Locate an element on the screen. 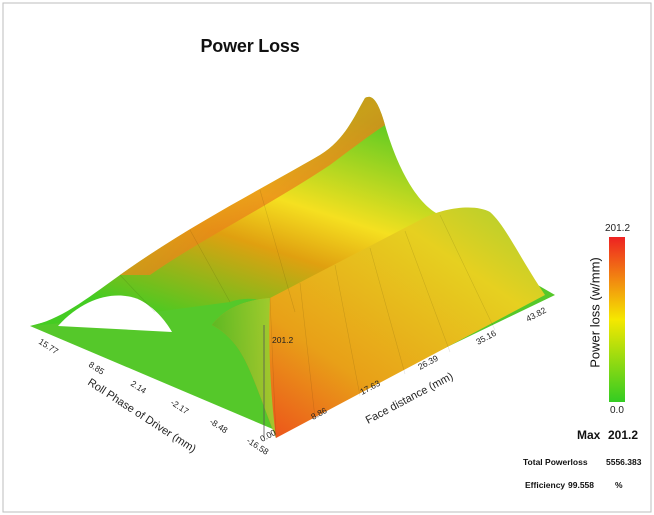 Image resolution: width=654 pixels, height=515 pixels. y-tick-label: 26.39 is located at coordinates (428, 362).